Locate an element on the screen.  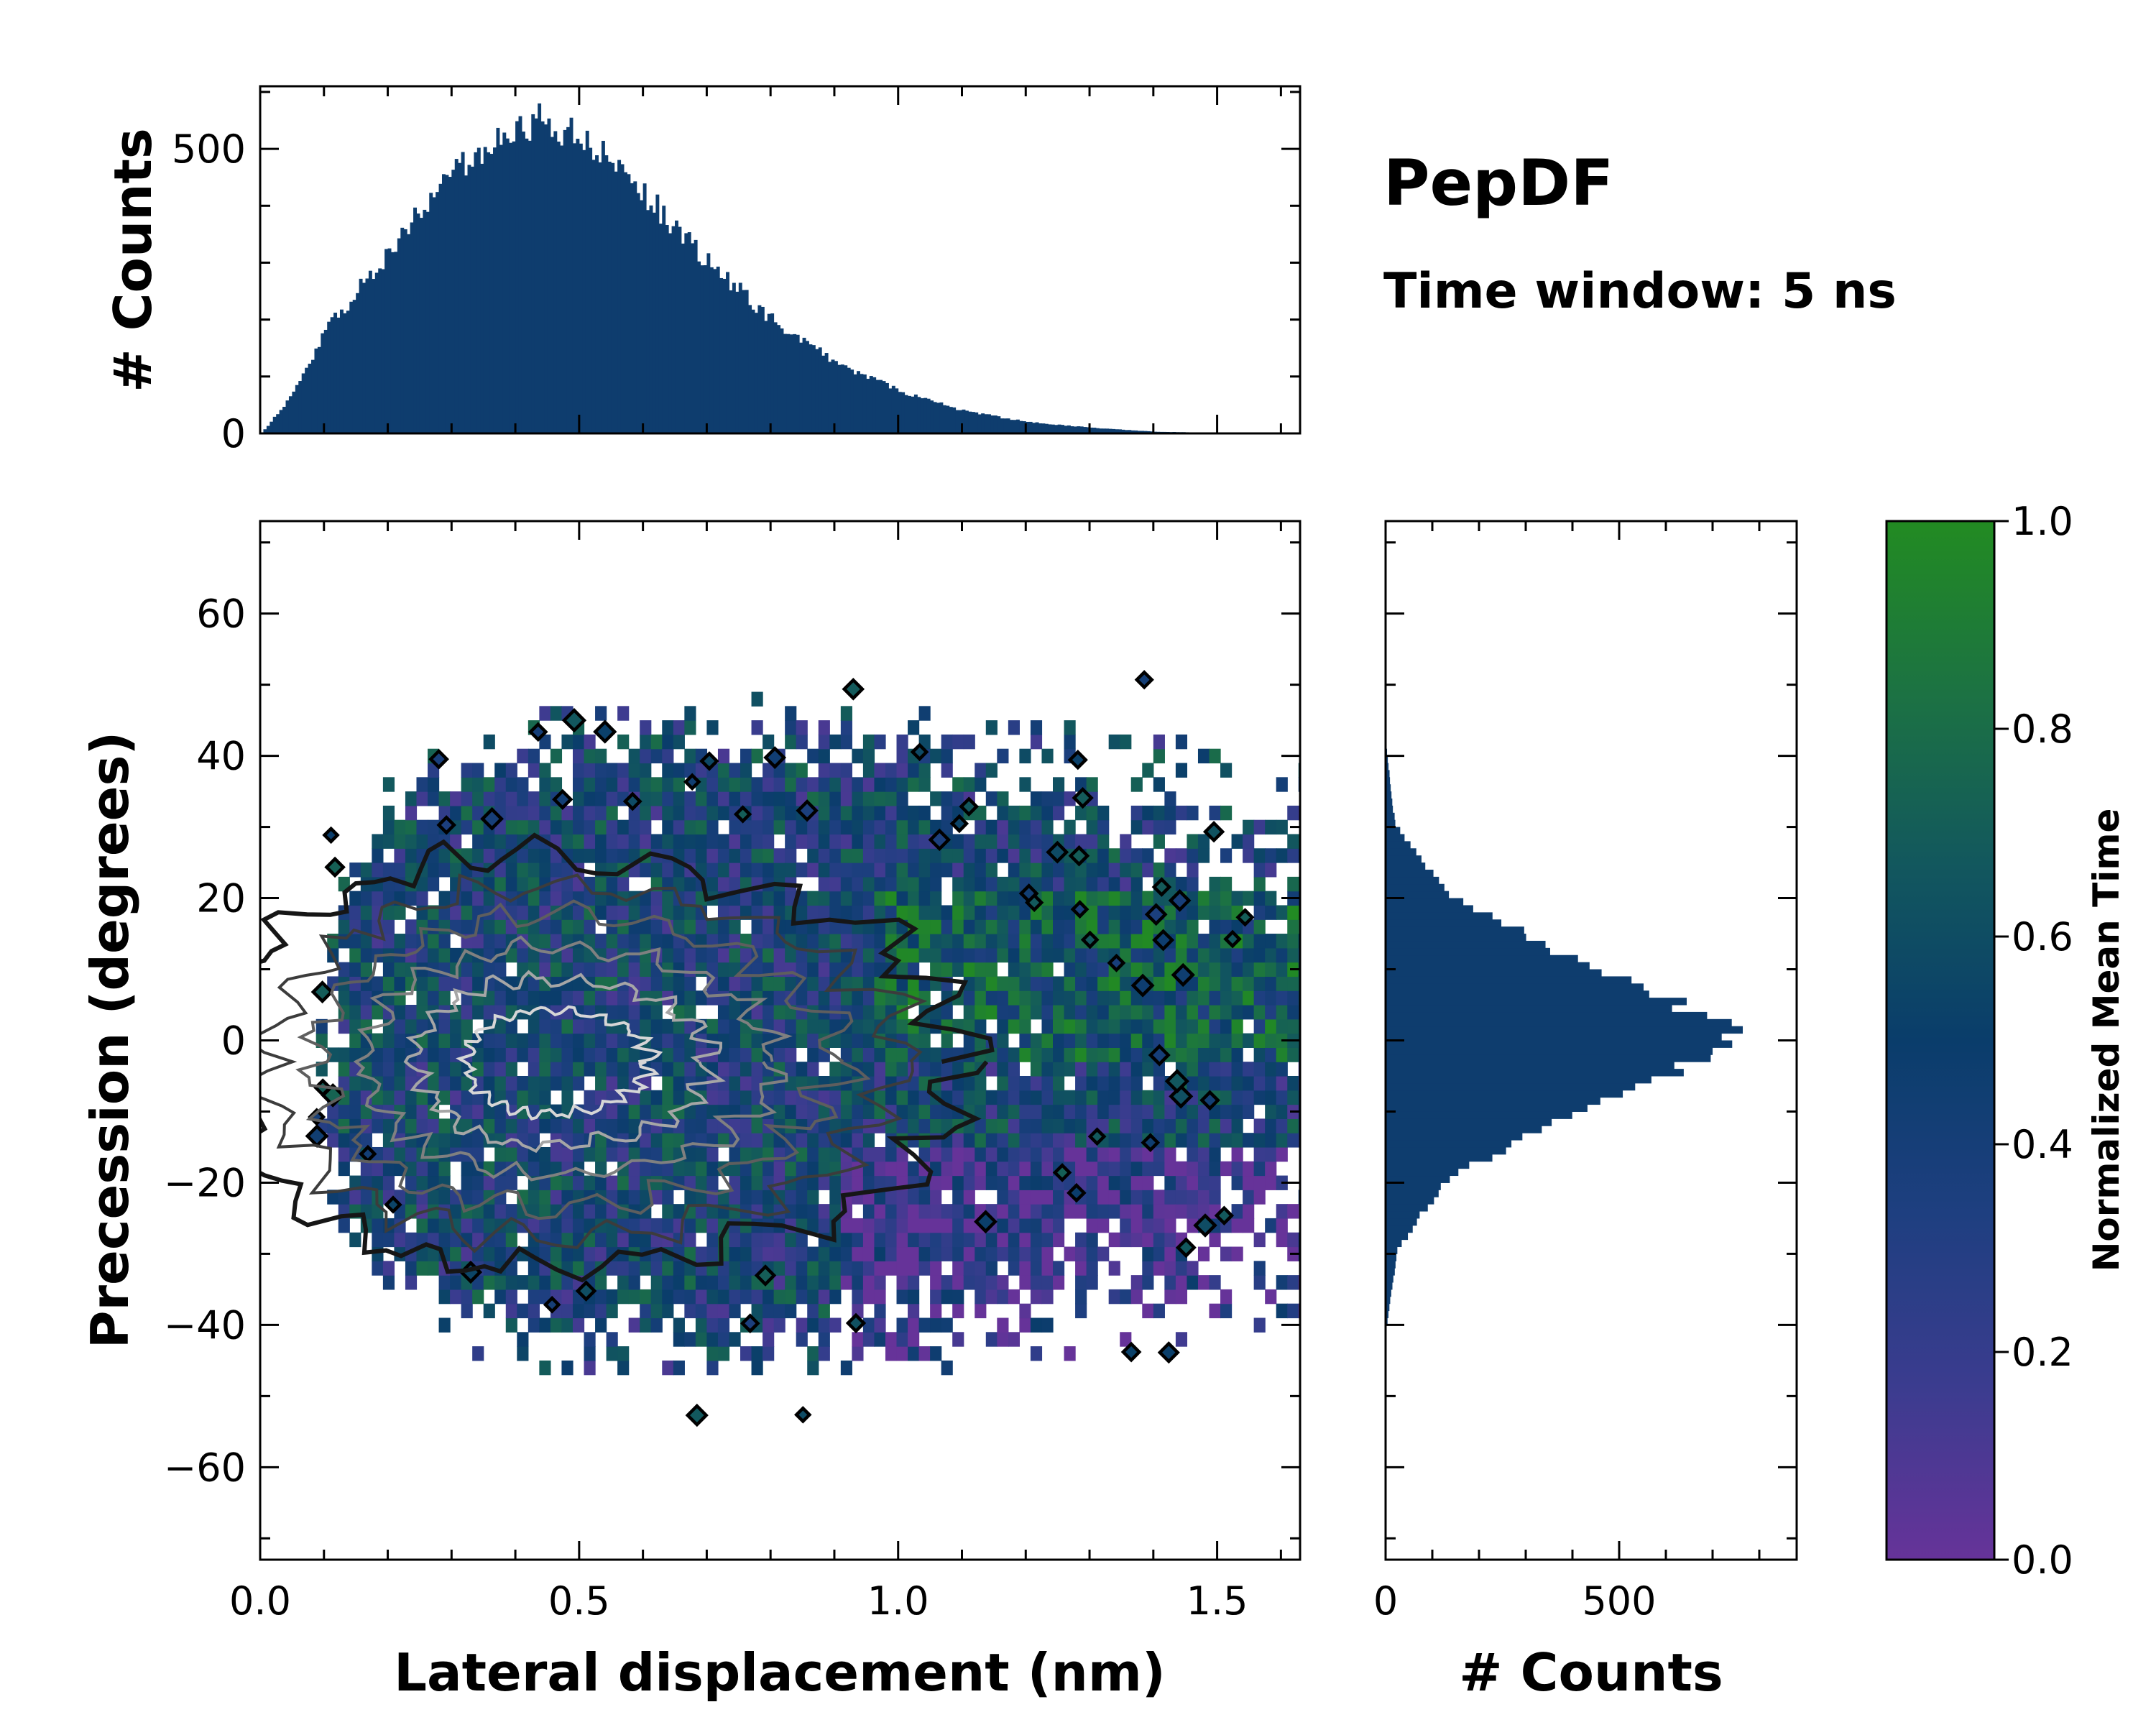
density-contour-line is located at coordinates (560, 1063).